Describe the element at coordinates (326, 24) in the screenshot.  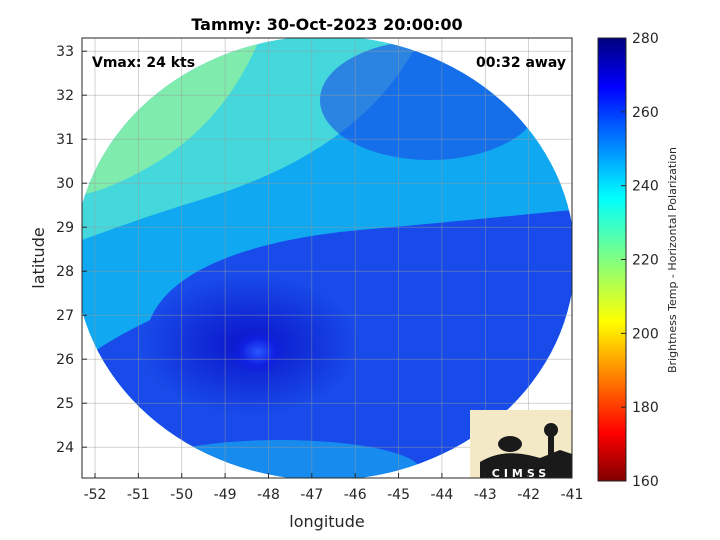
I see `chart-title: Tammy: 30-Oct-2023 20:00:00` at that location.